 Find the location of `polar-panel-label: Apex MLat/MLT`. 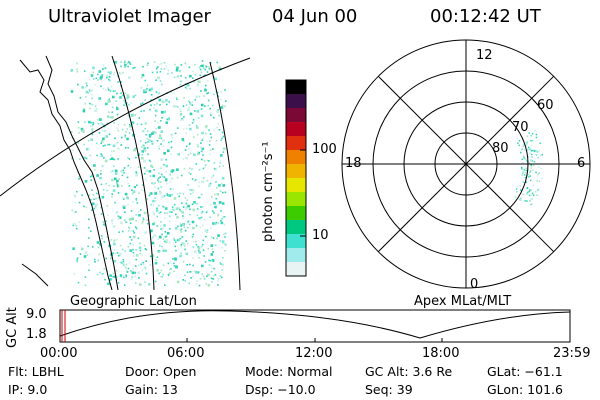

polar-panel-label: Apex MLat/MLT is located at coordinates (463, 301).